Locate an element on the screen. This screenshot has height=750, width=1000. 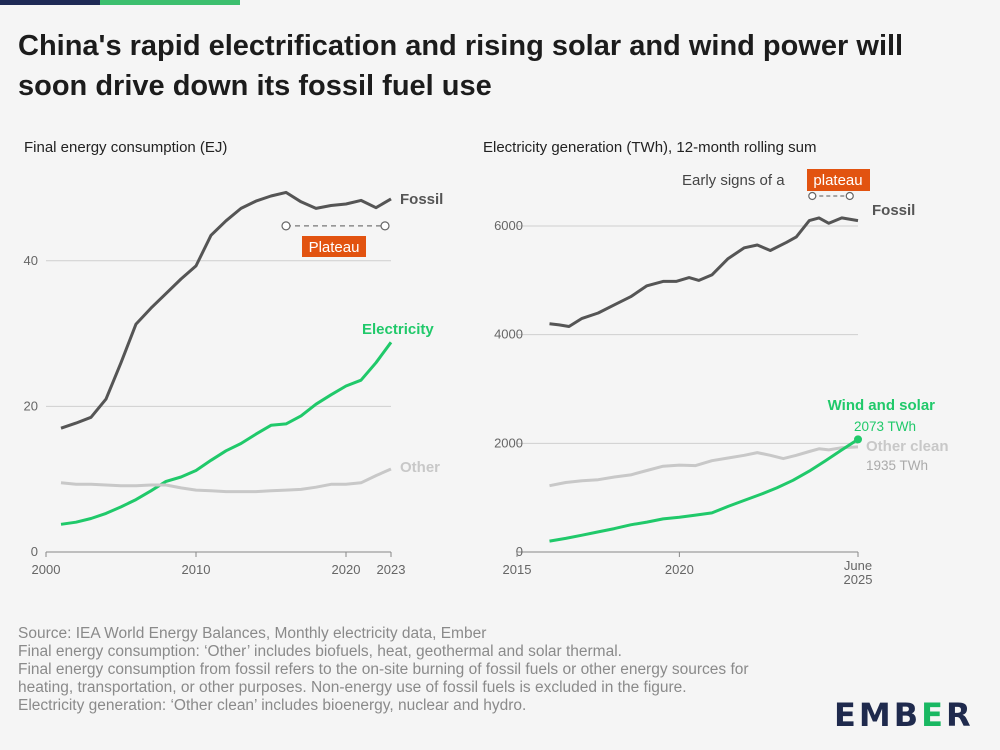
left-y-tick-label: 40 is located at coordinates (31, 260).